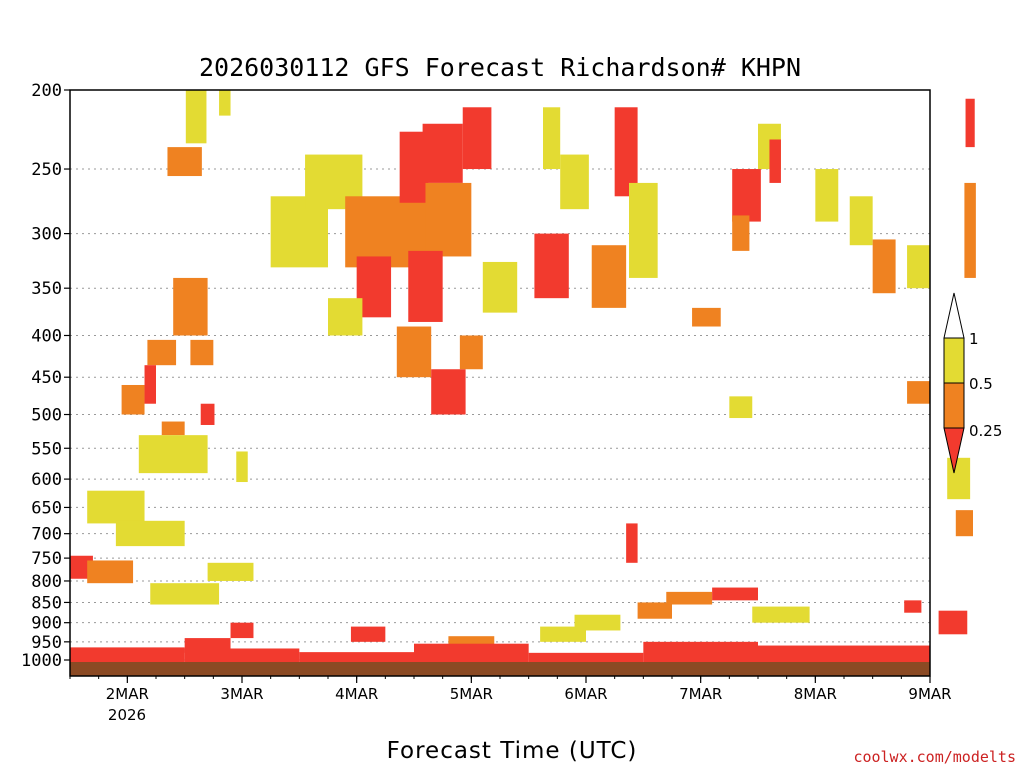 This screenshot has width=1024, height=768. Describe the element at coordinates (241, 694) in the screenshot. I see `x-tick-label-3MAR: 3MAR` at that location.